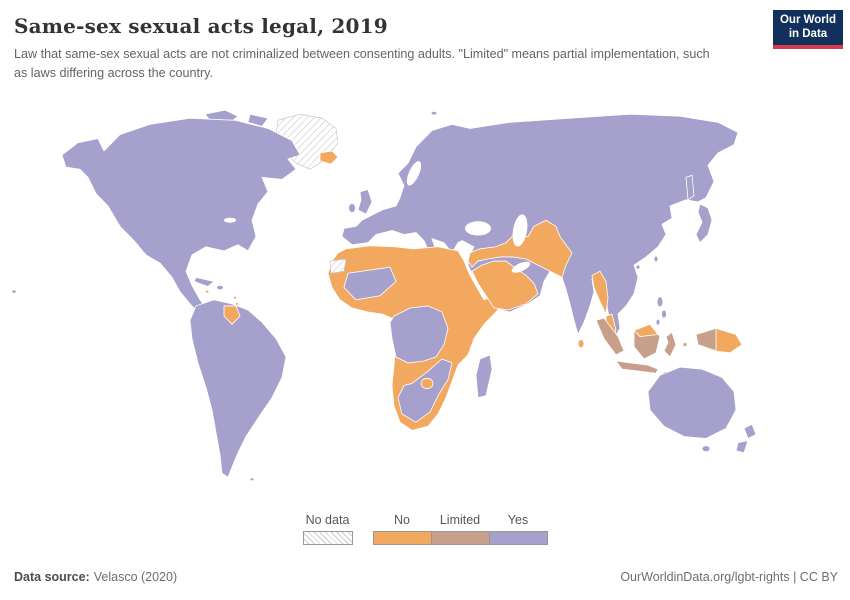 This screenshot has height=600, width=850. I want to click on persian-gulf, so click(521, 267).